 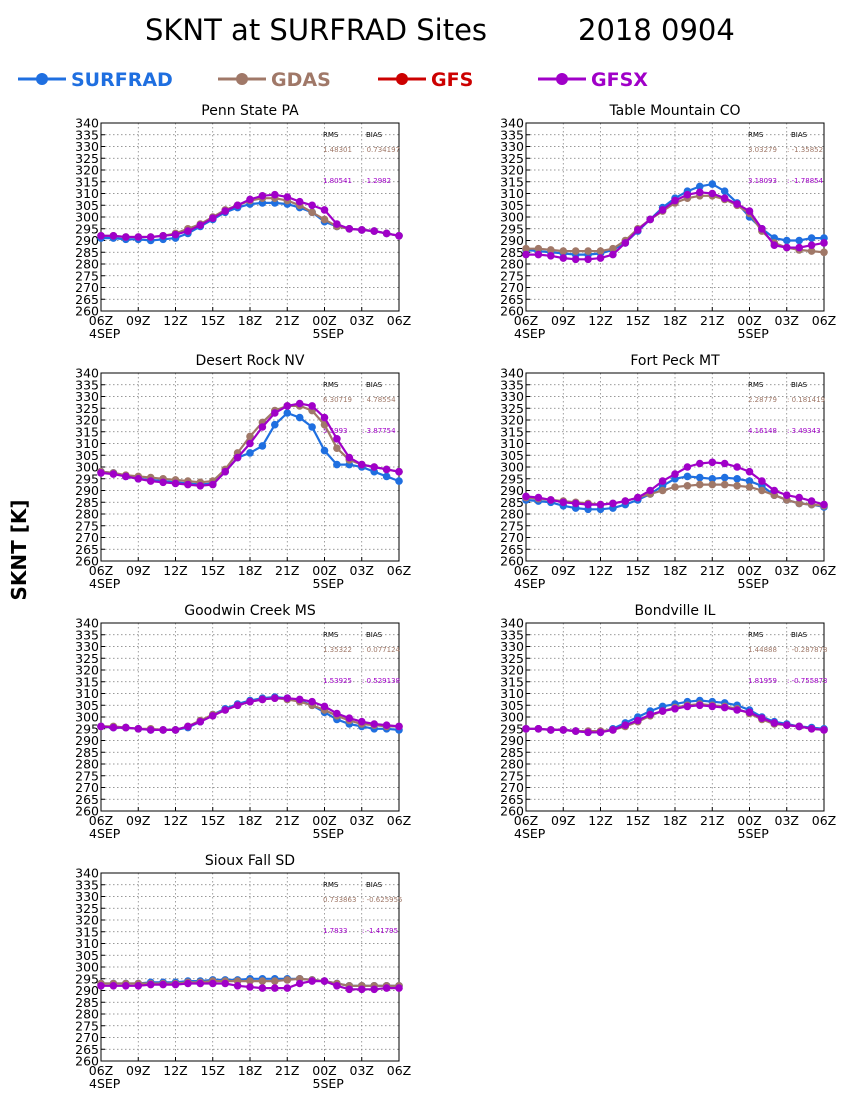 I want to click on y-tick-label: 275, so click(x=512, y=525).